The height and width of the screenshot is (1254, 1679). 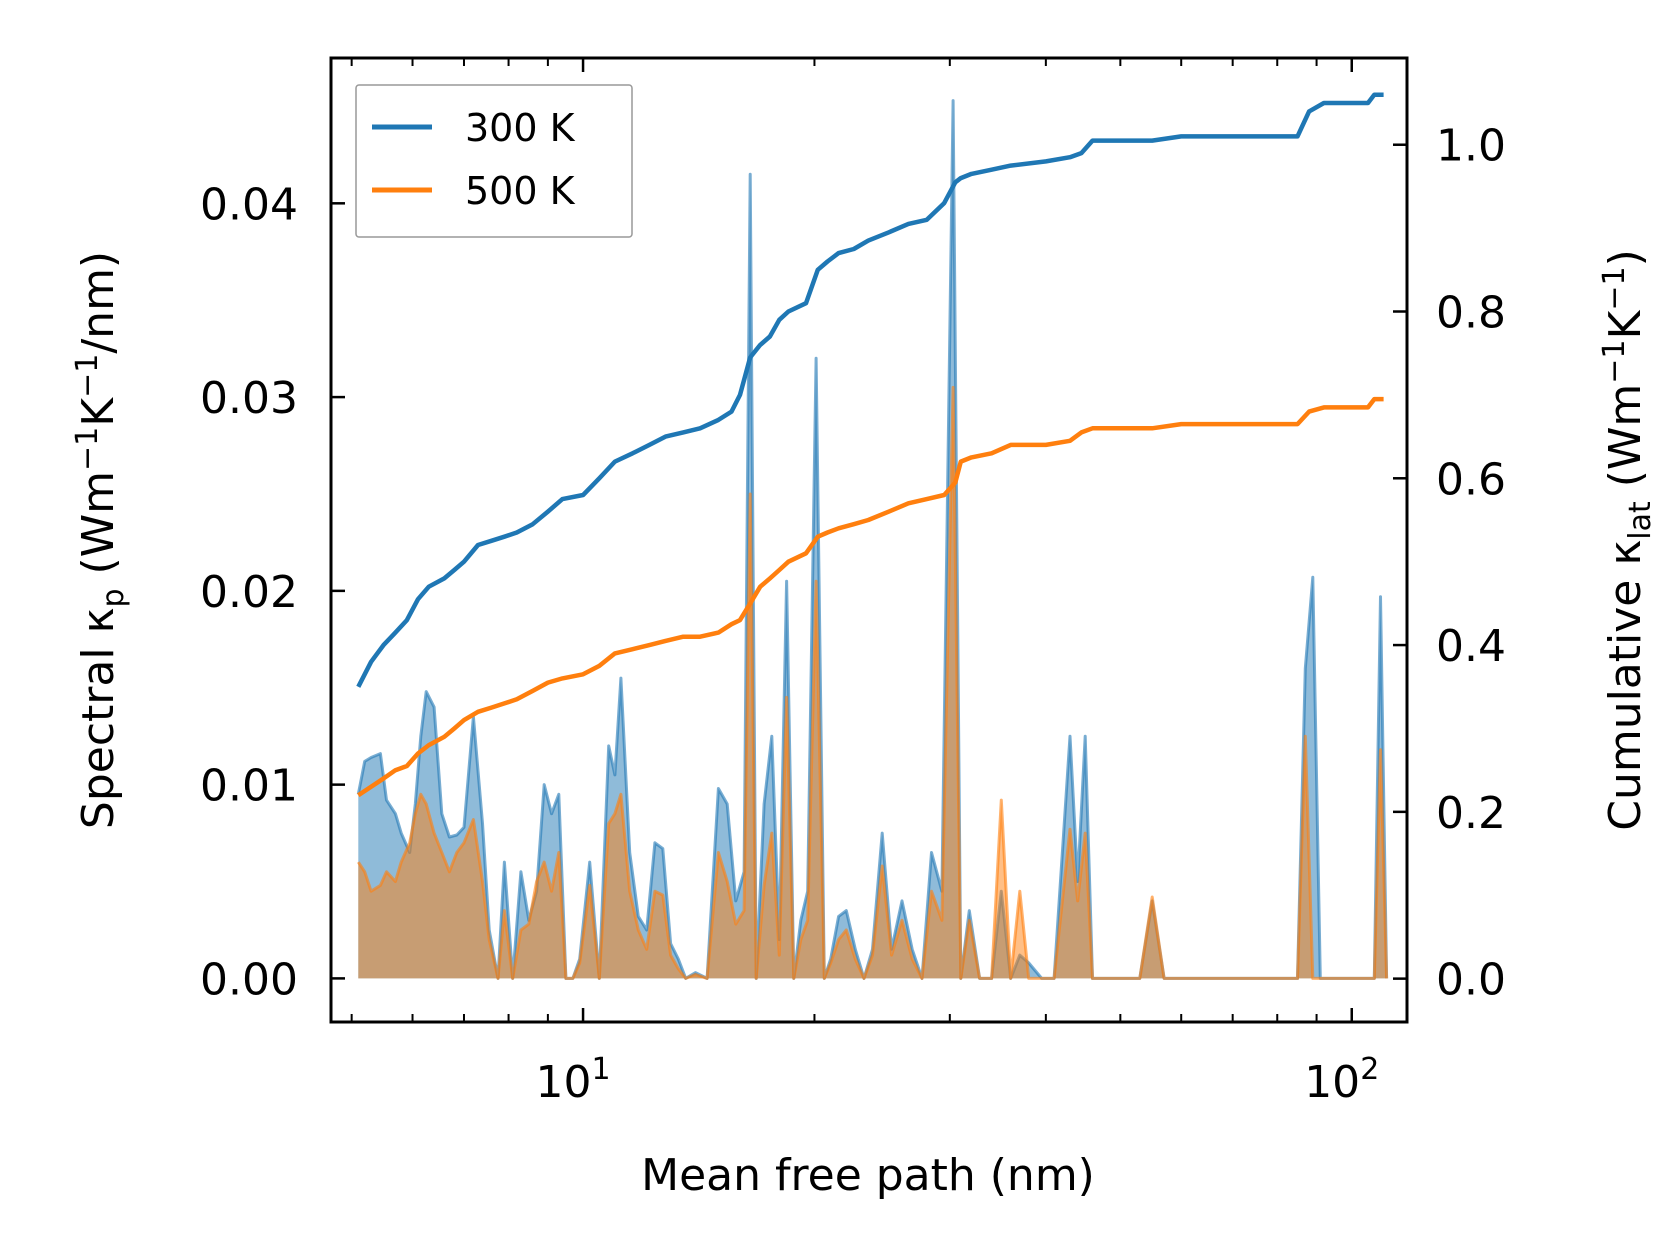 I want to click on legend: 300 K 500 K, so click(x=494, y=161).